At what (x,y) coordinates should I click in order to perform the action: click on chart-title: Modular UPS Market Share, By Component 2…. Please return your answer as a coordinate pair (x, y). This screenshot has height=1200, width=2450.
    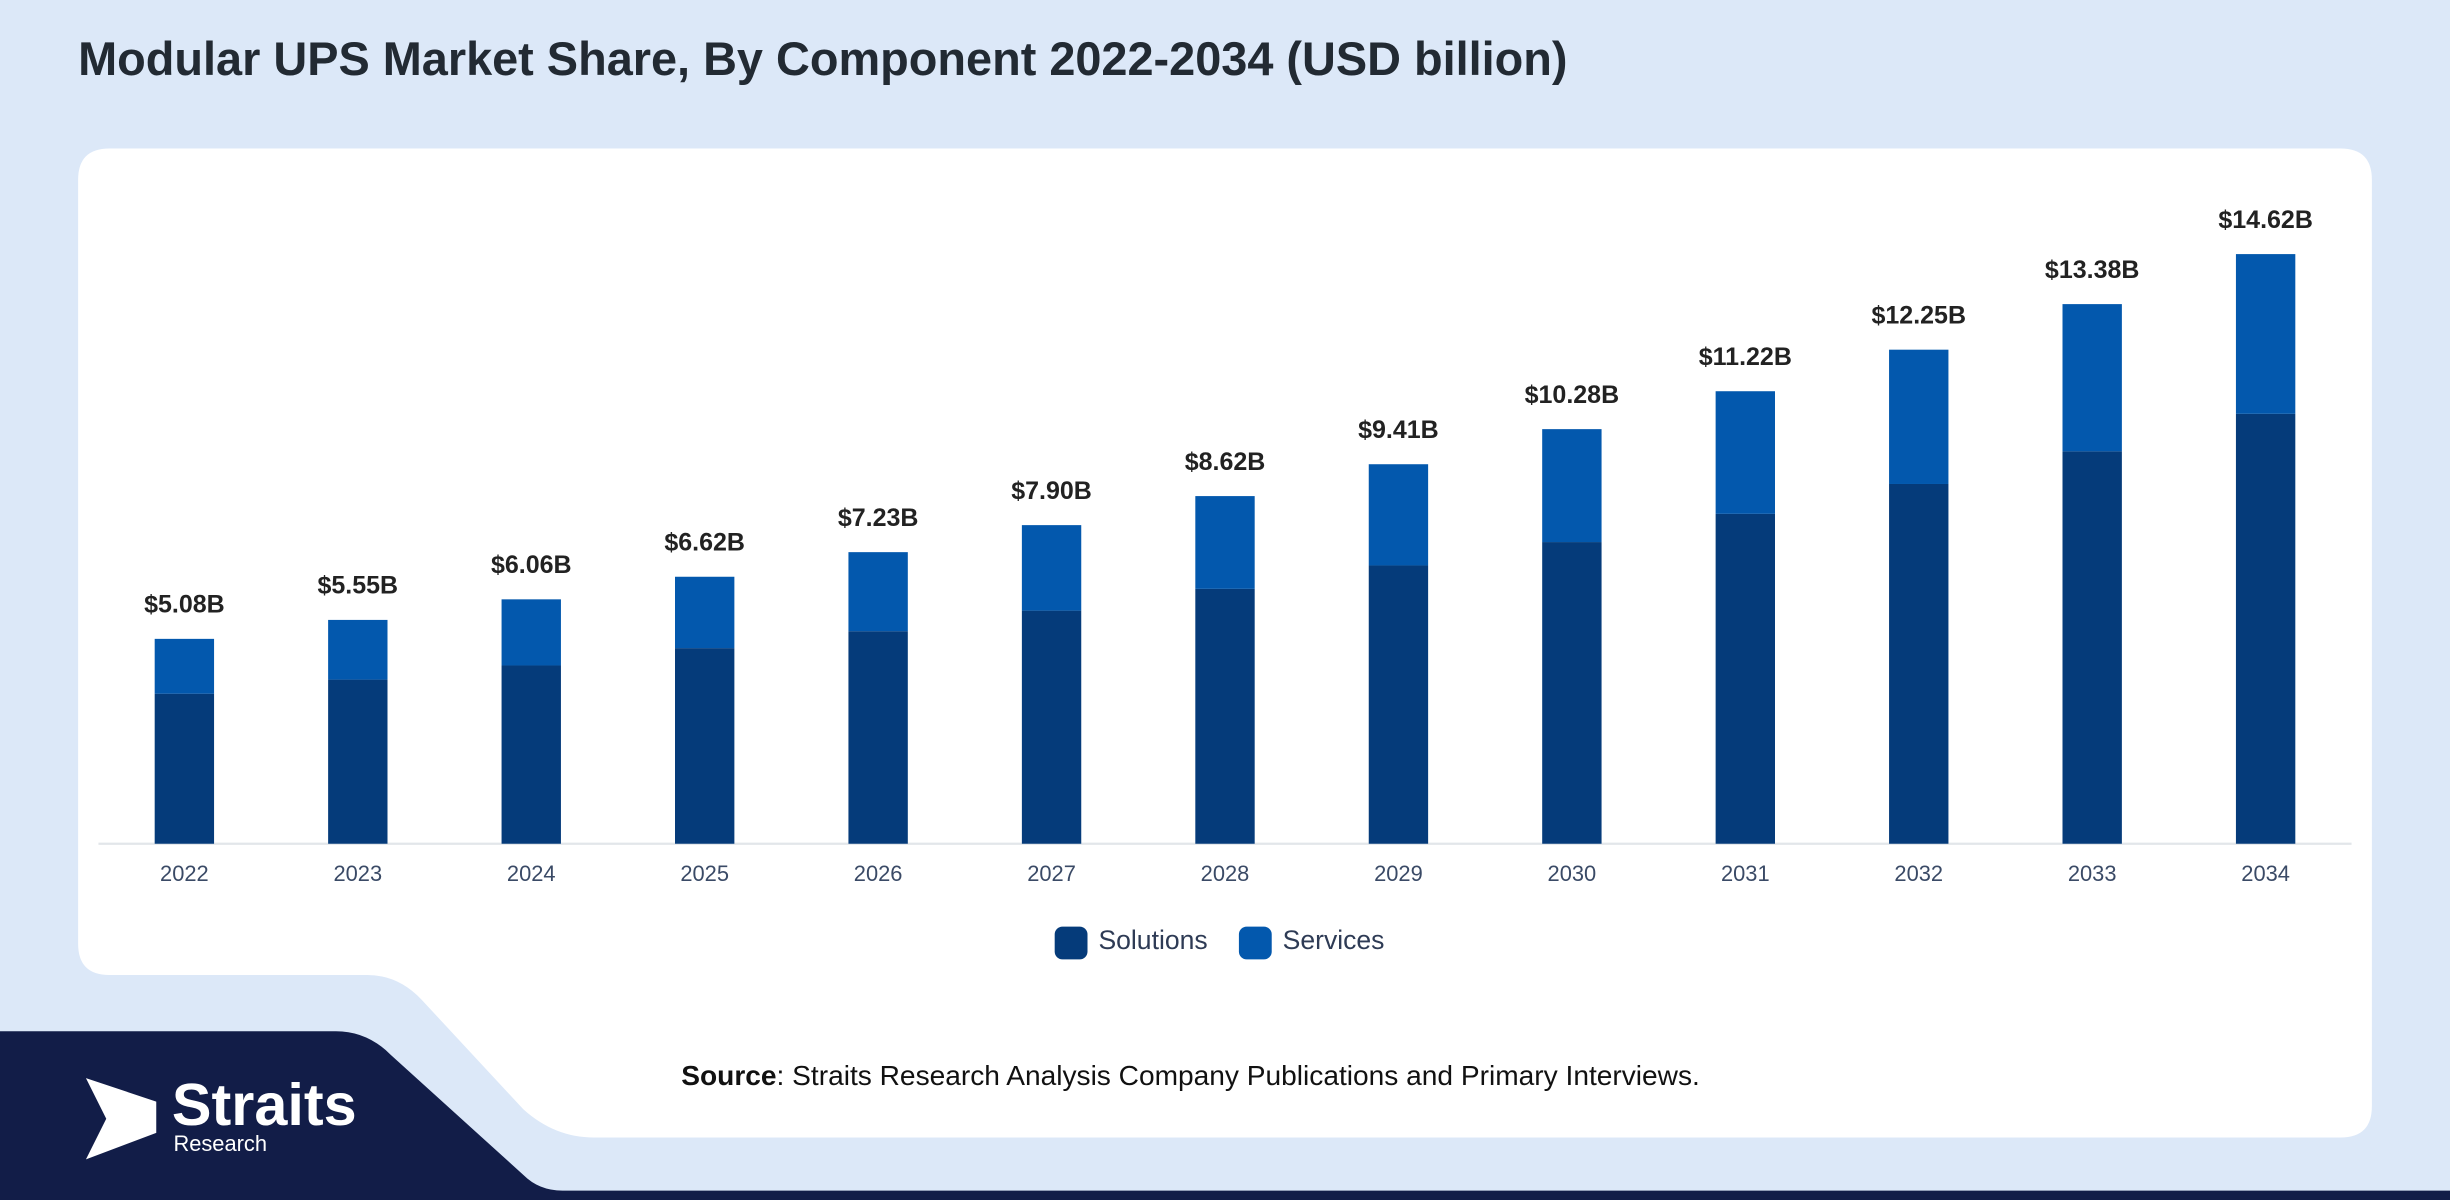
    Looking at the image, I should click on (822, 59).